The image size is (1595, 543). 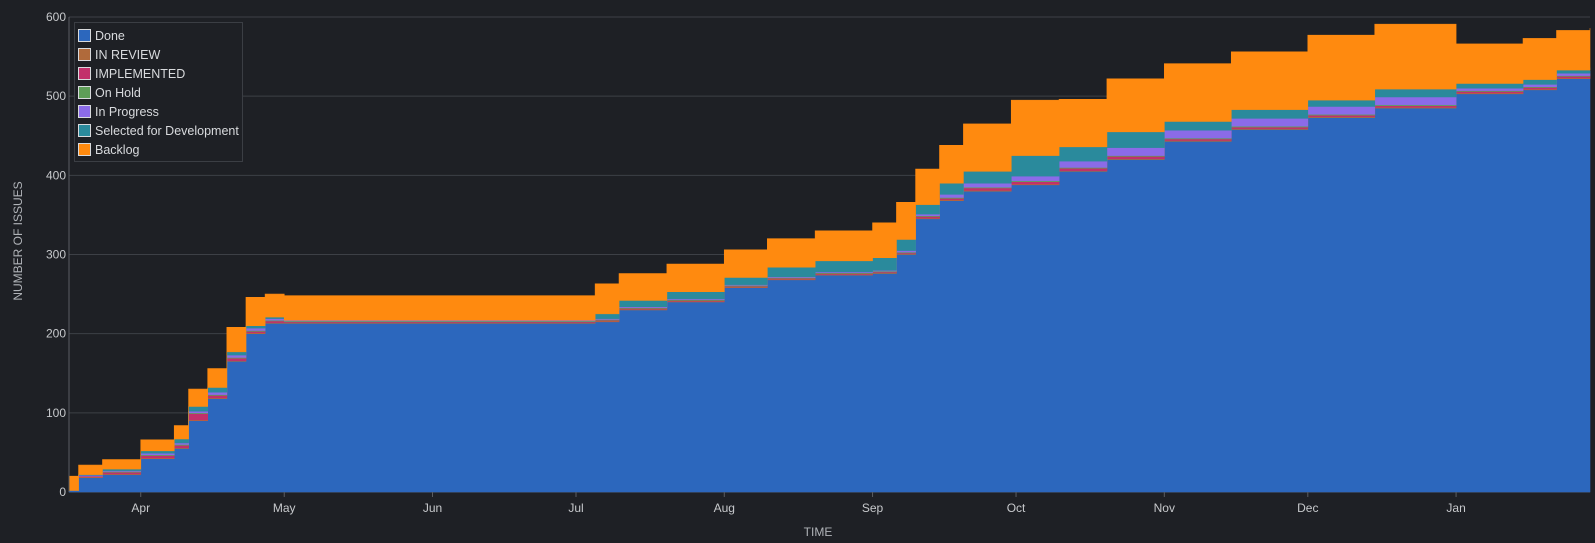 I want to click on legend-item: Selected for Development, so click(x=158, y=130).